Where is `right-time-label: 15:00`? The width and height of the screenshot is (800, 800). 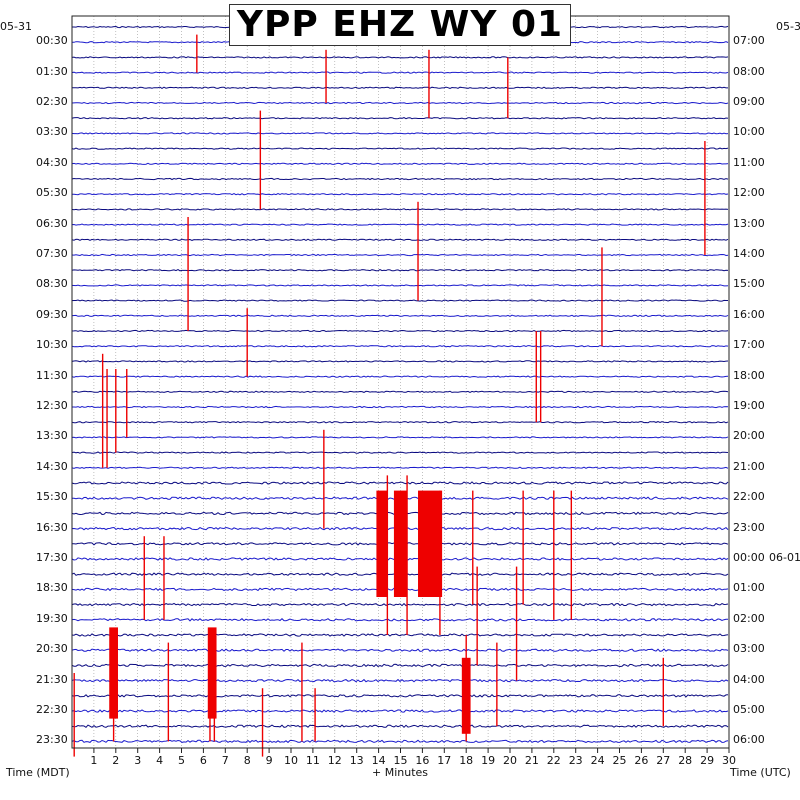 right-time-label: 15:00 is located at coordinates (749, 284).